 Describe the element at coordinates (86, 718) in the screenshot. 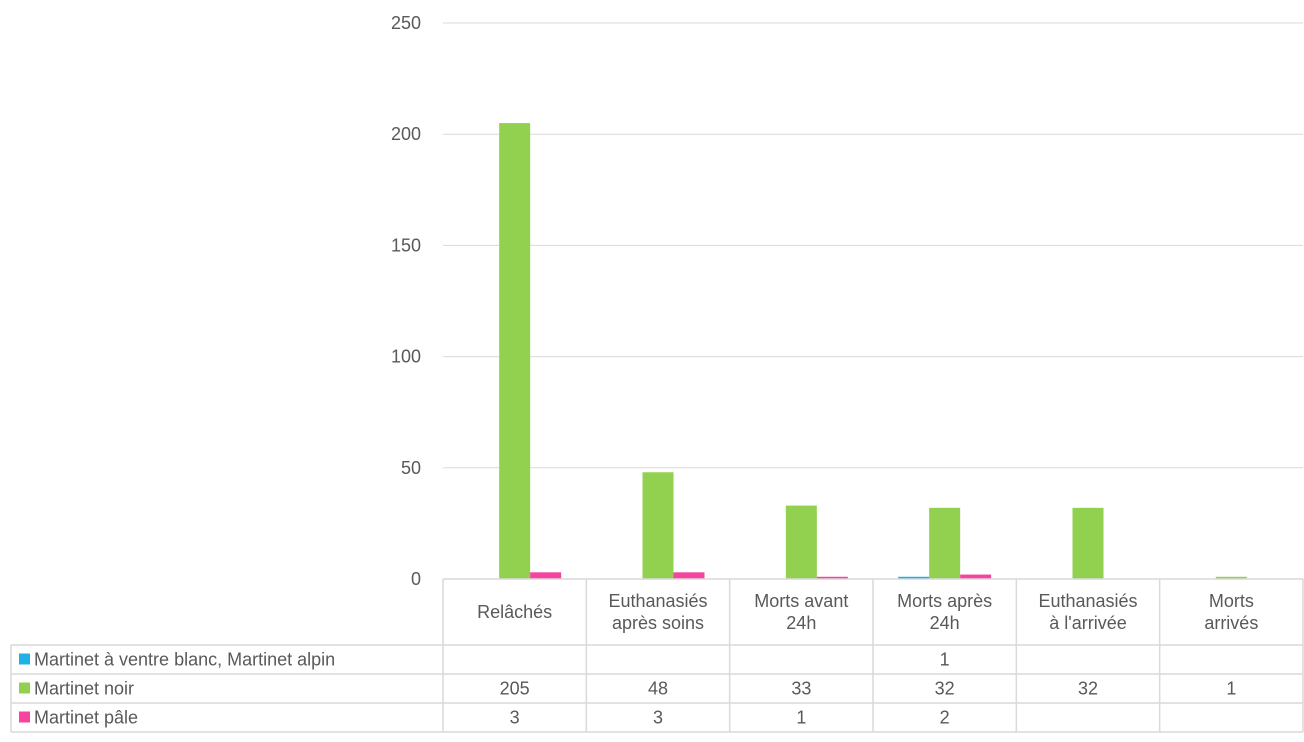

I see `legend-label: Martinet pâle` at that location.